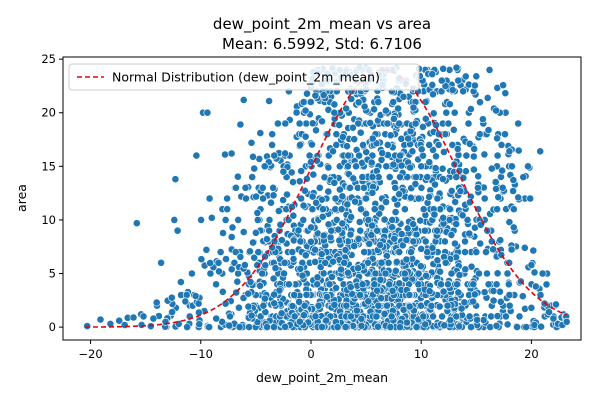 The height and width of the screenshot is (400, 600). I want to click on legend-box, so click(244, 77).